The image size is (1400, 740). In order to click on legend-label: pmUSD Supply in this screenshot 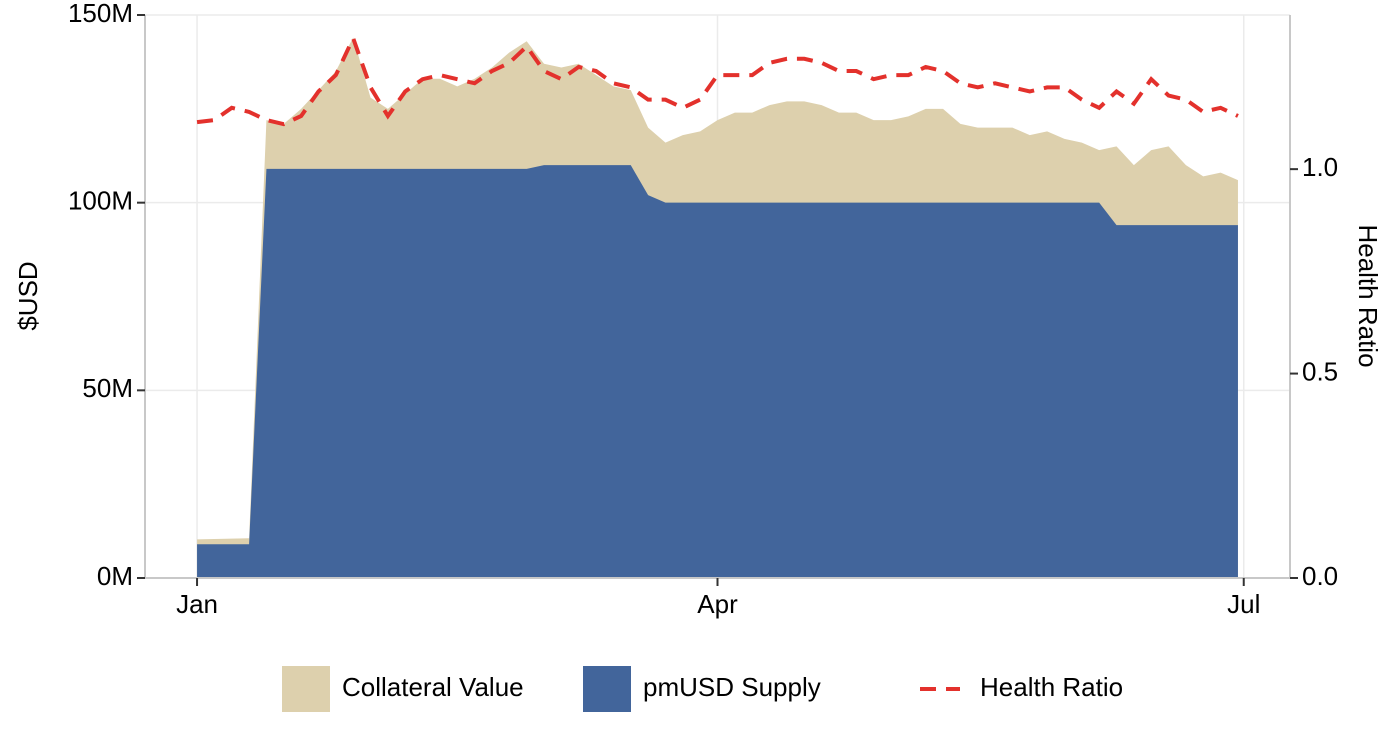, I will do `click(732, 687)`.